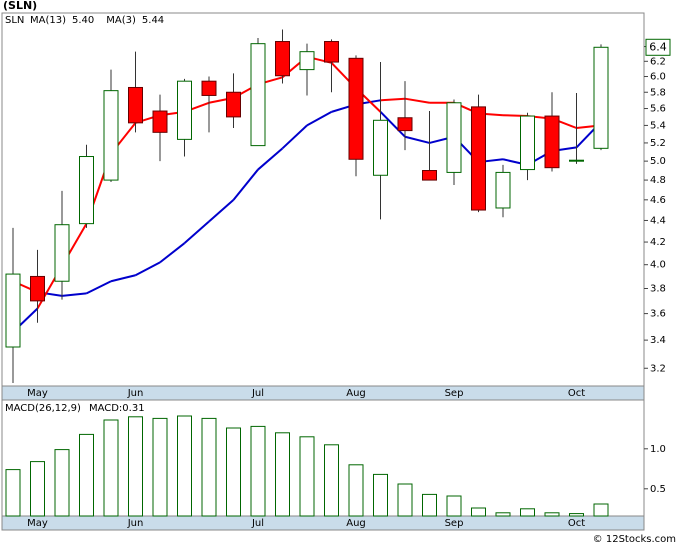 The height and width of the screenshot is (546, 680). I want to click on y-tick-label: 4.4, so click(658, 220).